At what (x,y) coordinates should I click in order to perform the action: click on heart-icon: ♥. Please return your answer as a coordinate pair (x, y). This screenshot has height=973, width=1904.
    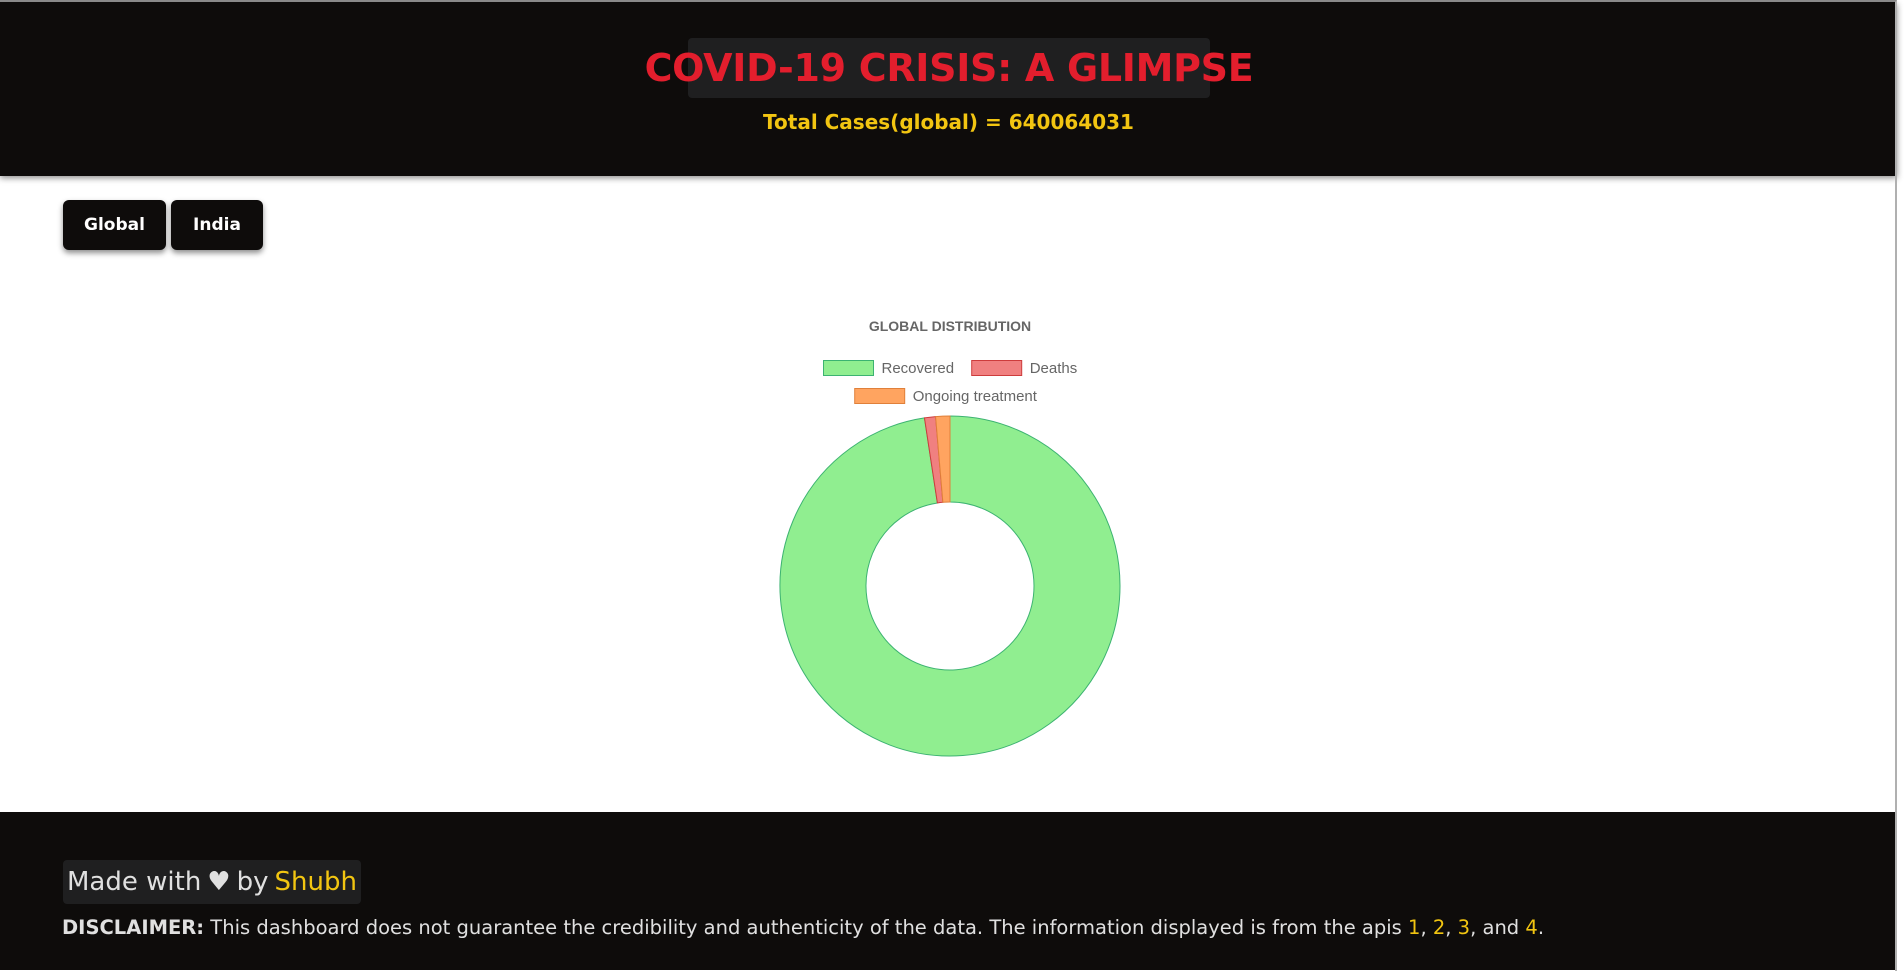
    Looking at the image, I should click on (219, 882).